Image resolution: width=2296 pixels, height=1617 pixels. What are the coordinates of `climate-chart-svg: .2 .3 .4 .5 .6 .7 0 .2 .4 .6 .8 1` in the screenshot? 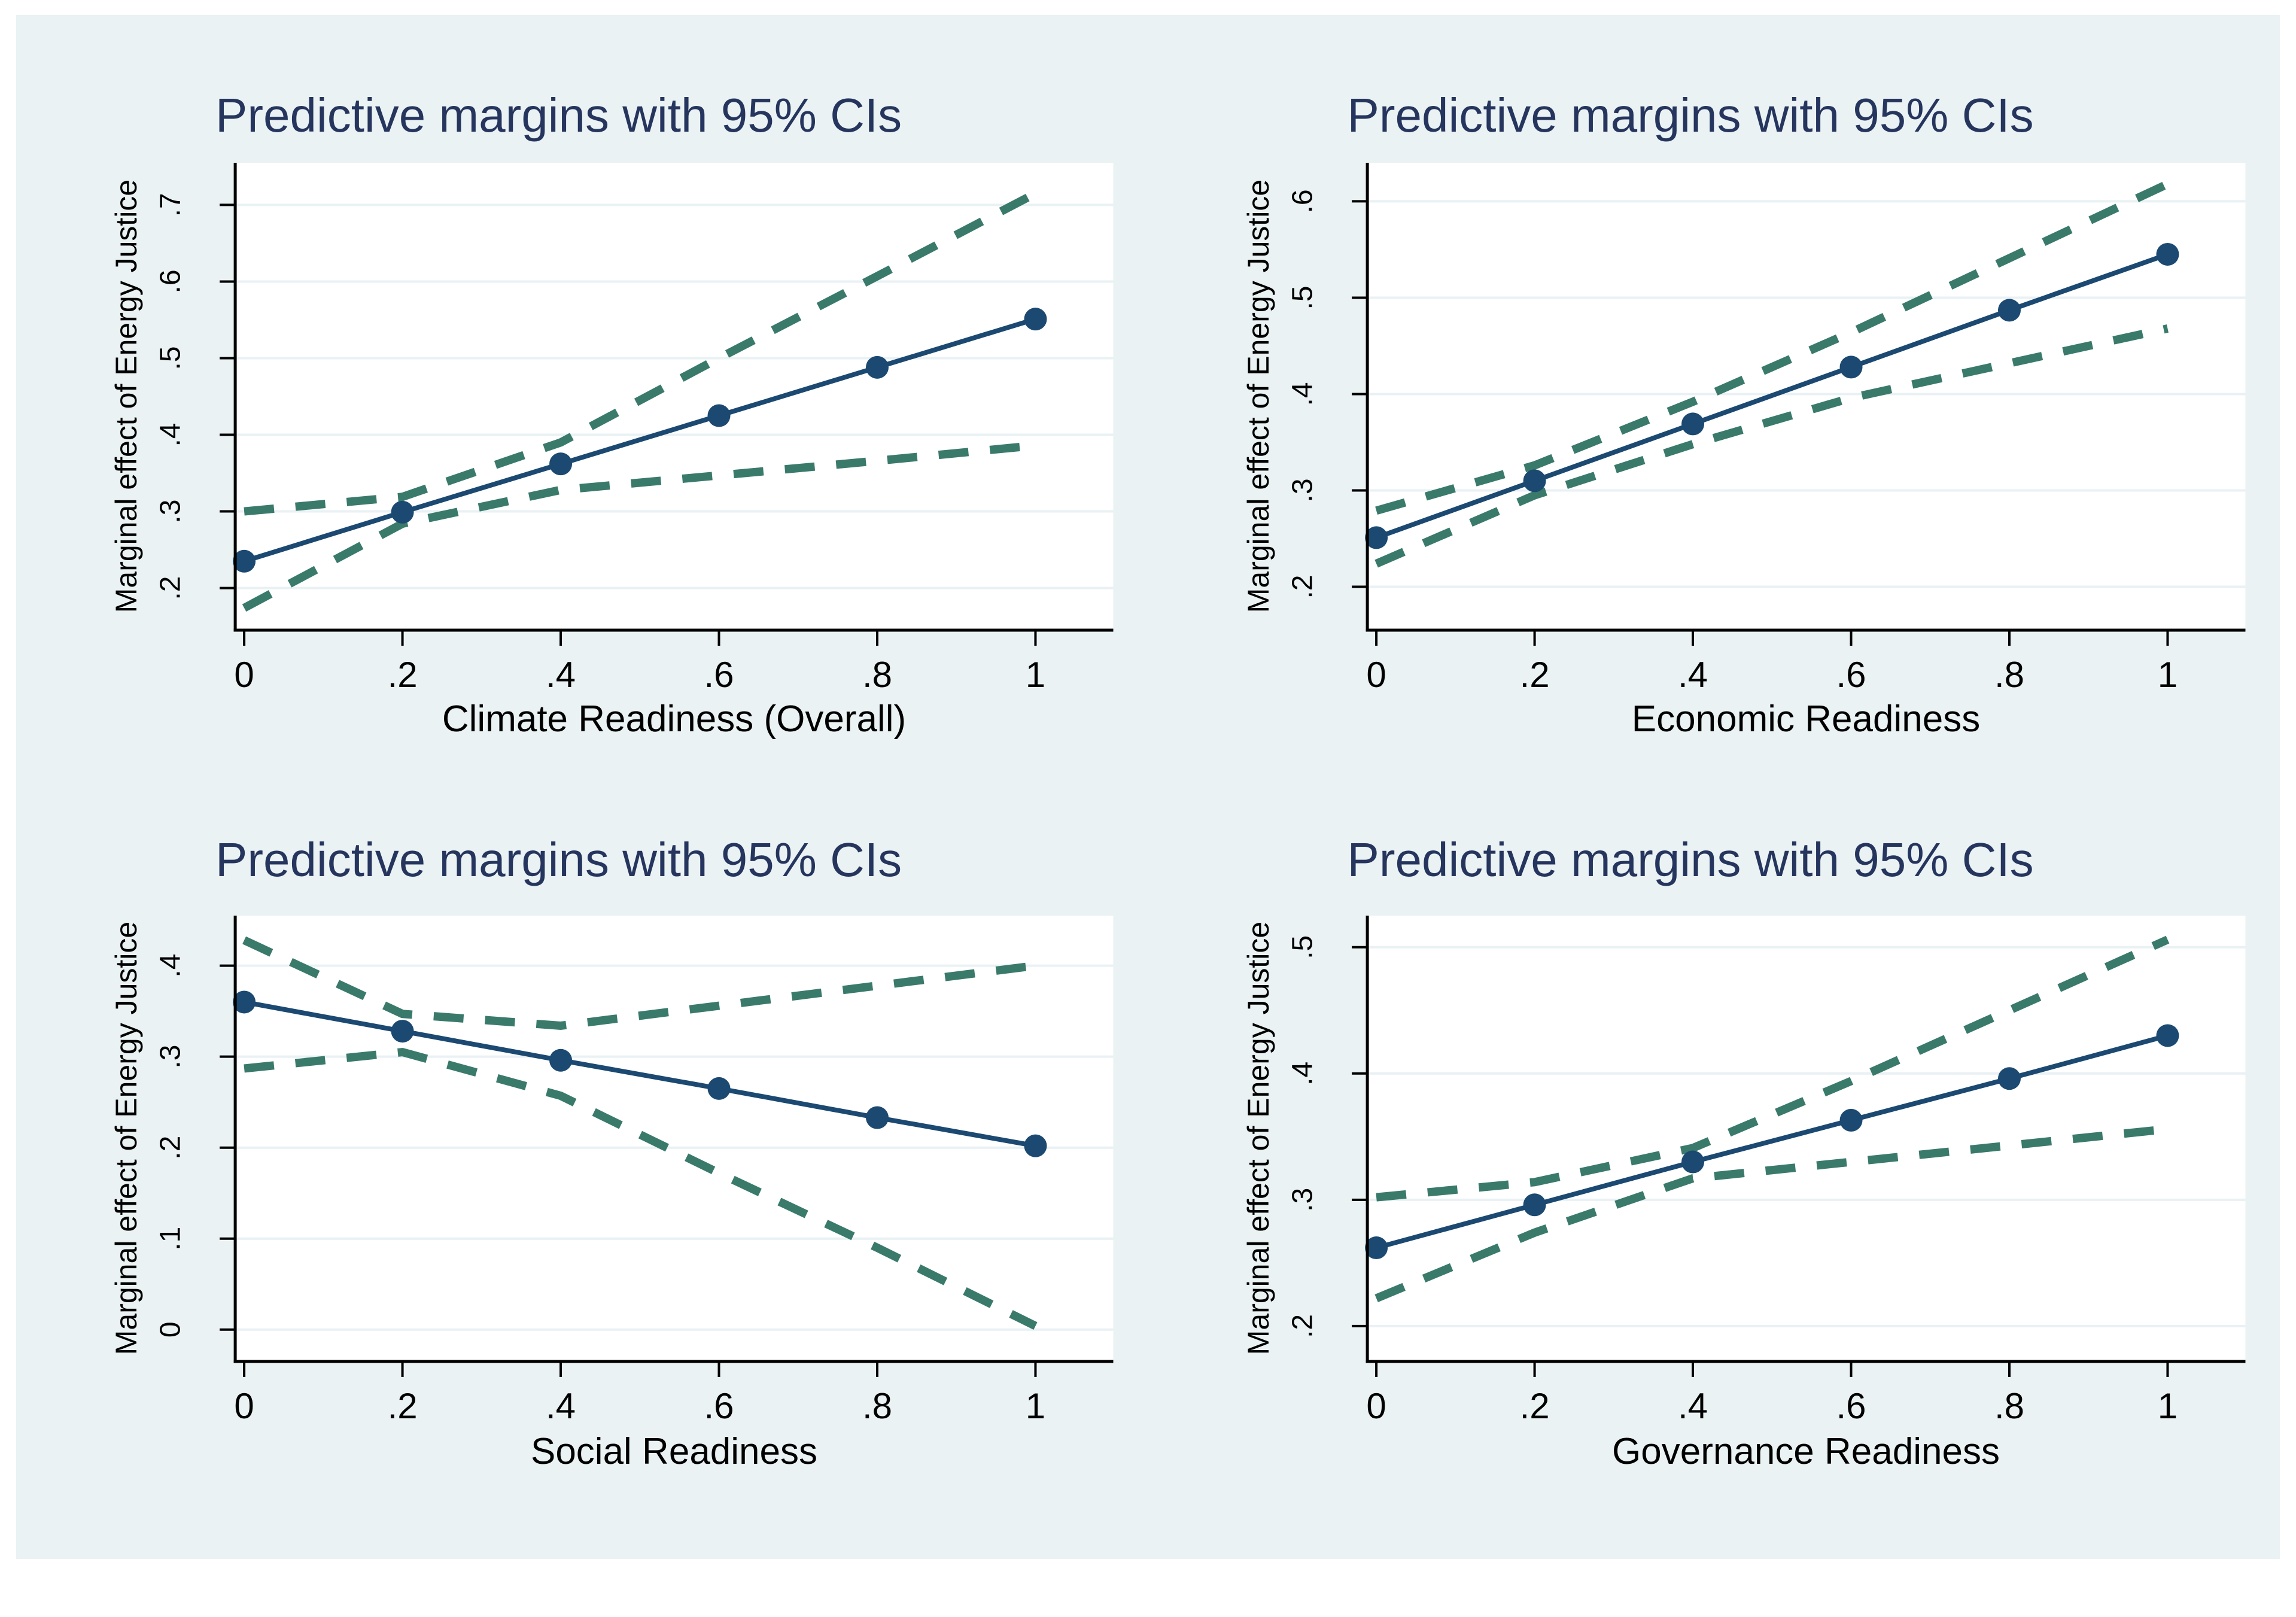 It's located at (634, 429).